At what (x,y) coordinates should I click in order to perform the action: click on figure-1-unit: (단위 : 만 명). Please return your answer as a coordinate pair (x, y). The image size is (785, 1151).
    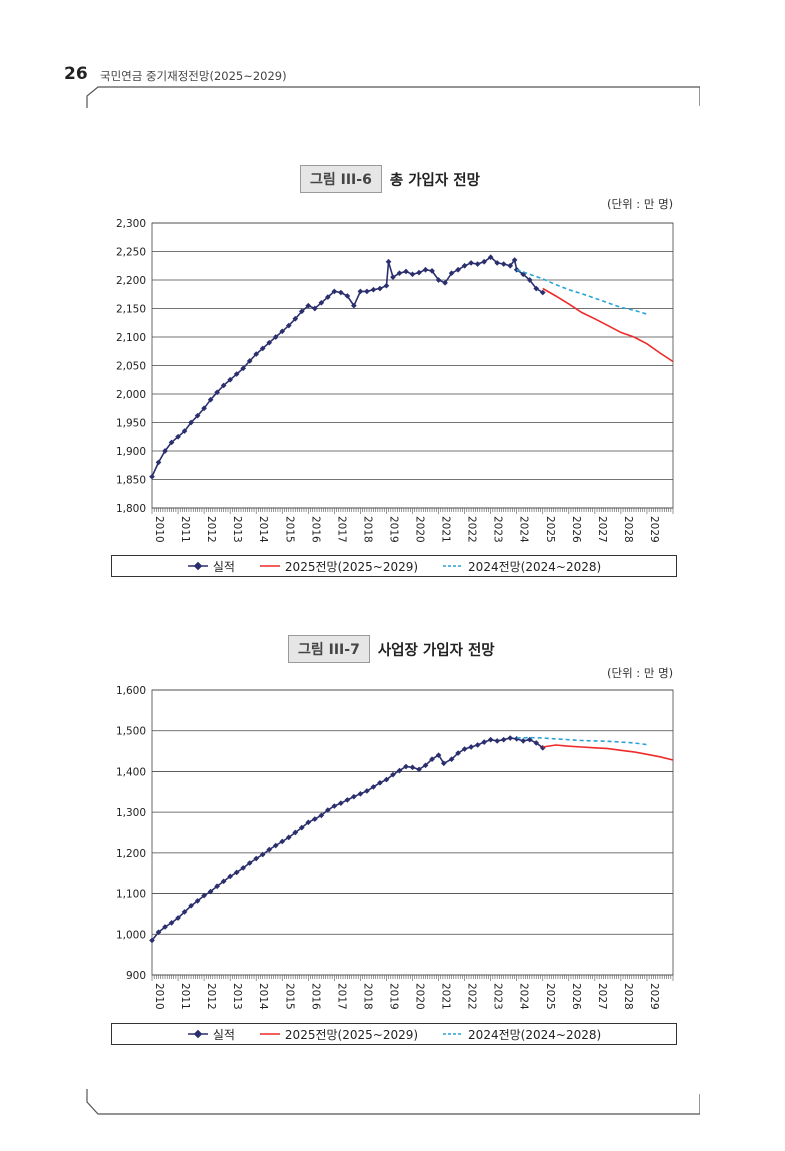
    Looking at the image, I should click on (640, 204).